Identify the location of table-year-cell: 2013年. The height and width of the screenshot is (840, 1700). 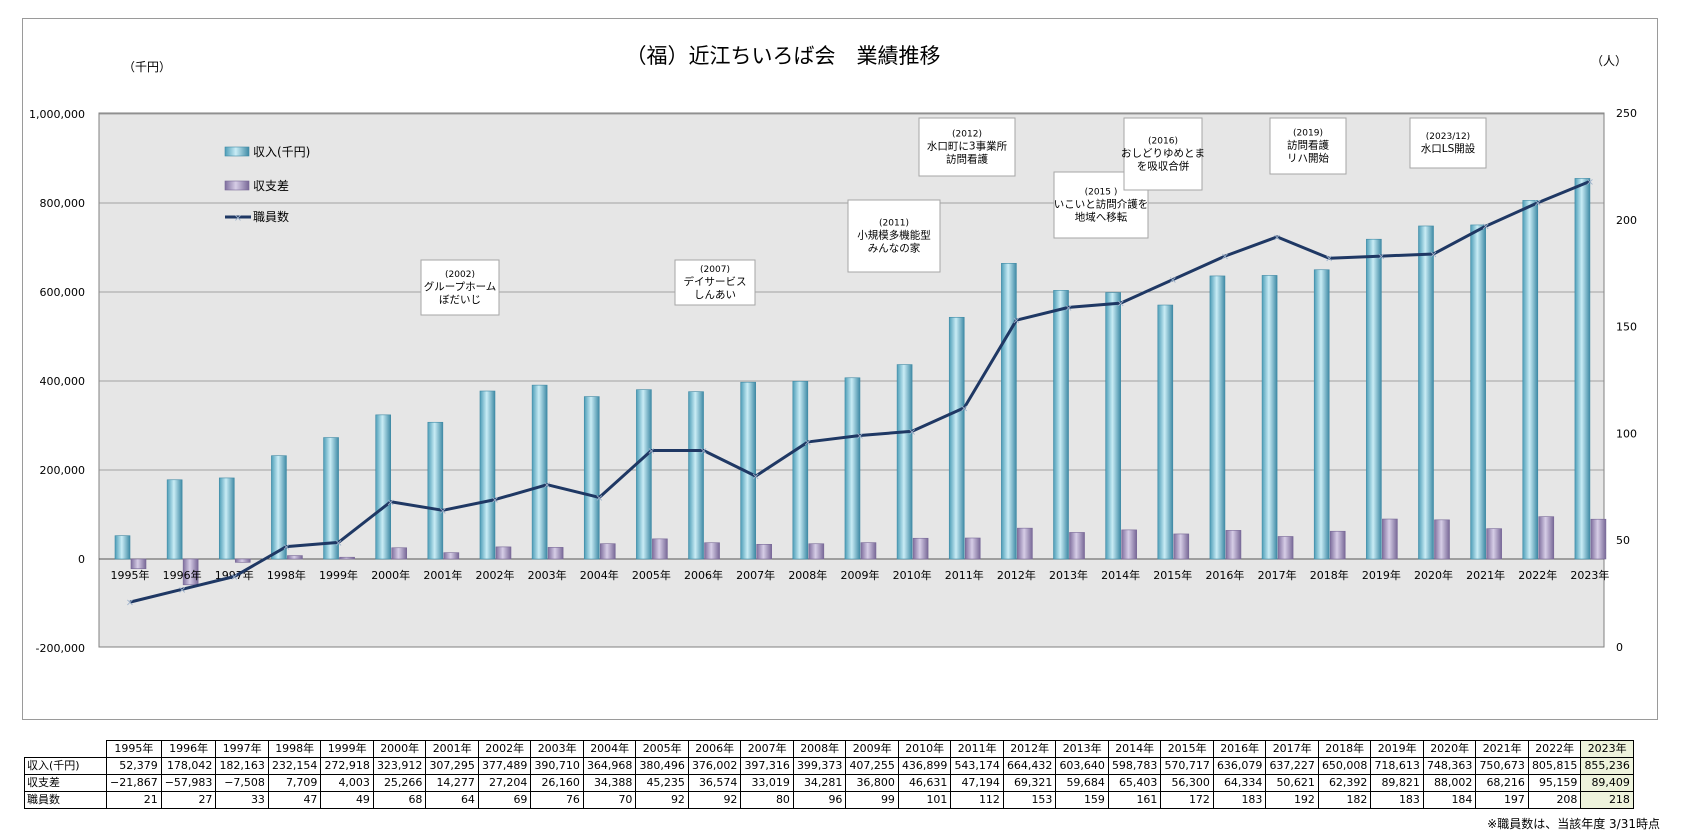
(1082, 749).